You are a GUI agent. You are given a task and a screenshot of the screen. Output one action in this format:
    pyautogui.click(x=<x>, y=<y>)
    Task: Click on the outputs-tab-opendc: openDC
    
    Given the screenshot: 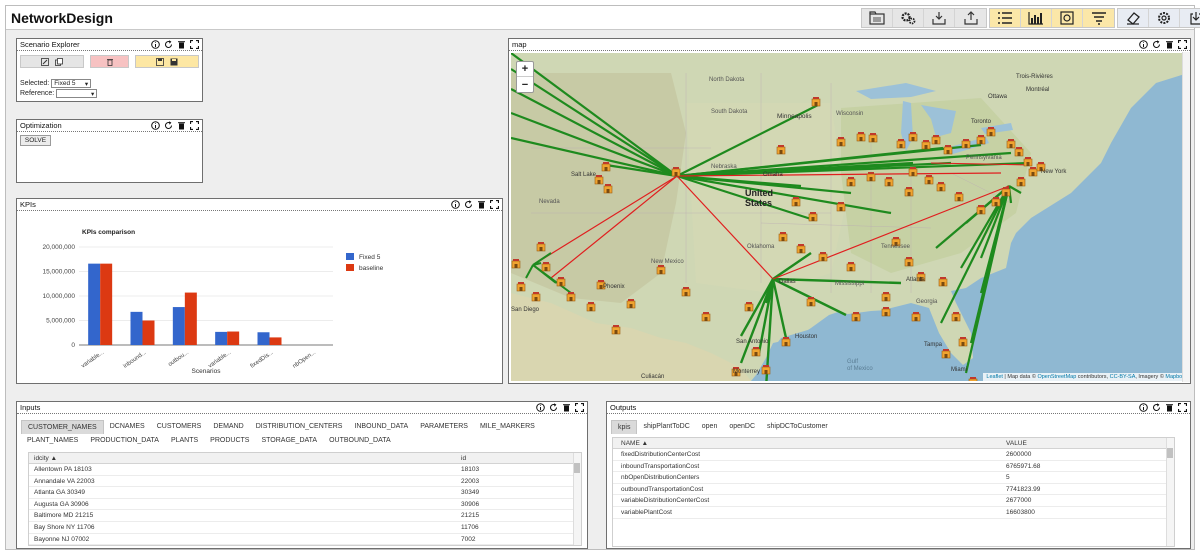 What is the action you would take?
    pyautogui.click(x=742, y=426)
    